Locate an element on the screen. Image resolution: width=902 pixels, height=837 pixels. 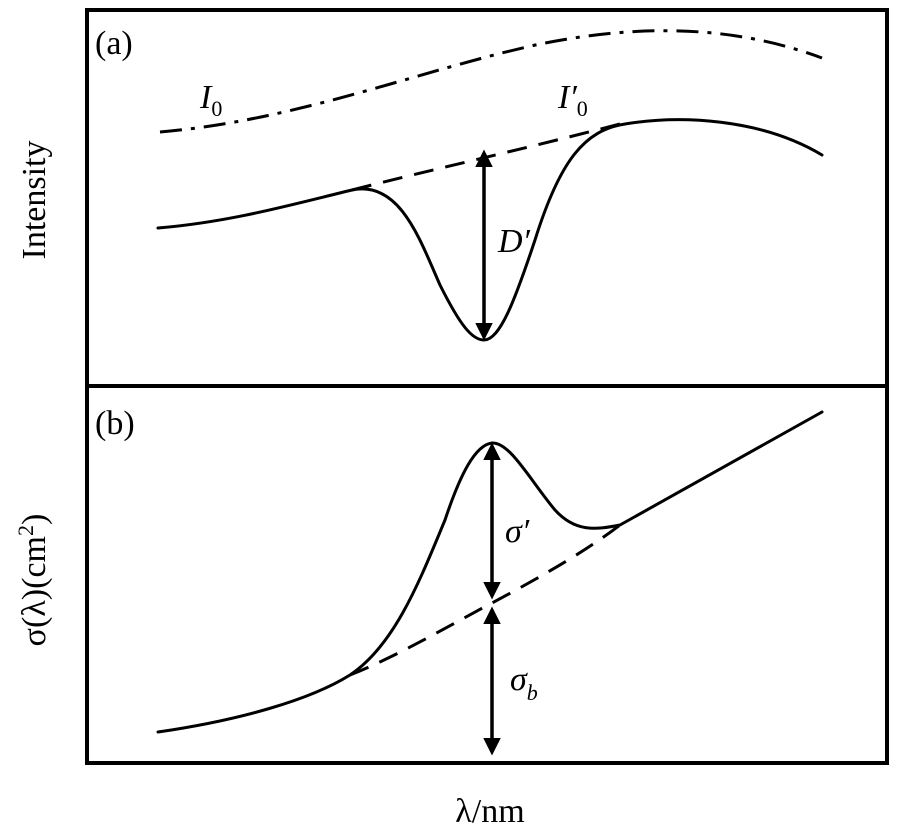
sigma-axis-label: σ(λ)(cm2) is located at coordinates (33, 580).